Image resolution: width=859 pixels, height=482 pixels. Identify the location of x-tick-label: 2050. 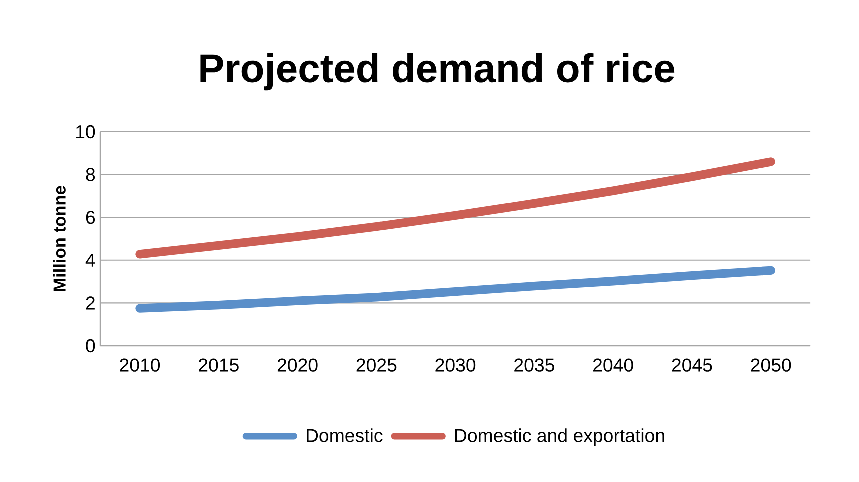
(771, 365).